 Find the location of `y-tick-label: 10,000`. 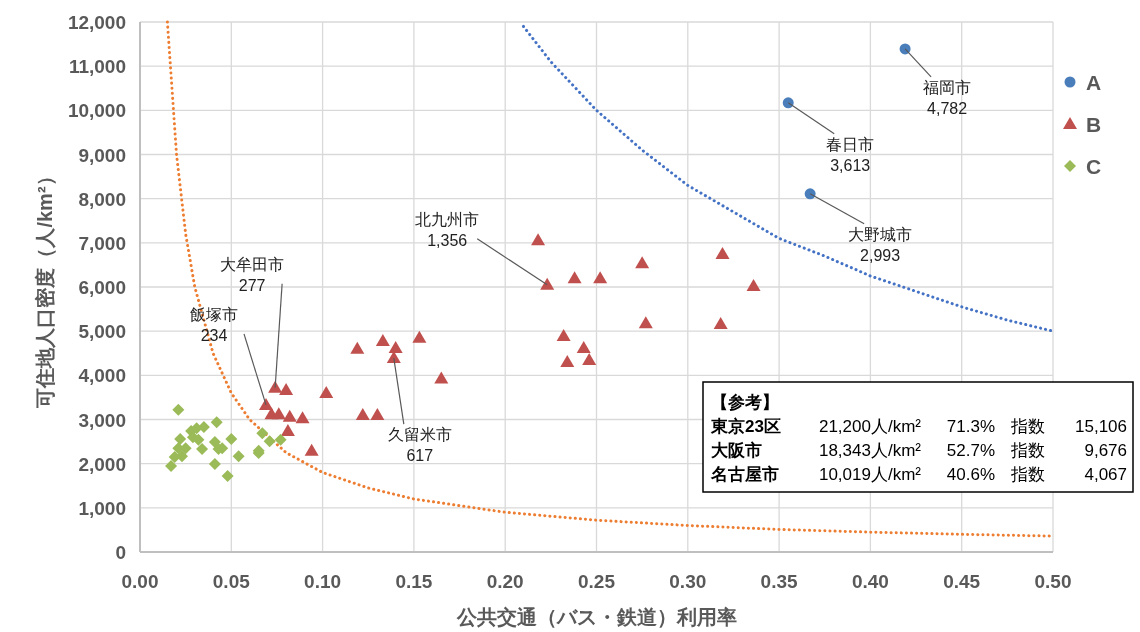

y-tick-label: 10,000 is located at coordinates (96, 111).